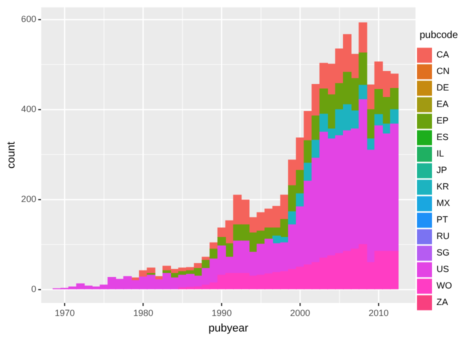 Image resolution: width=474 pixels, height=338 pixels. What do you see at coordinates (442, 219) in the screenshot?
I see `legend-label: PT` at bounding box center [442, 219].